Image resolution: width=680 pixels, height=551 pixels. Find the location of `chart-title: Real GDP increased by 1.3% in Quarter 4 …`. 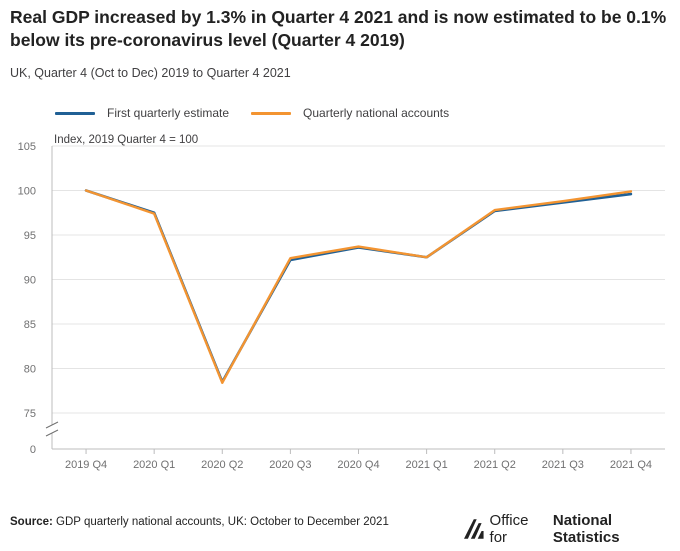

chart-title: Real GDP increased by 1.3% in Quarter 4 … is located at coordinates (338, 28).